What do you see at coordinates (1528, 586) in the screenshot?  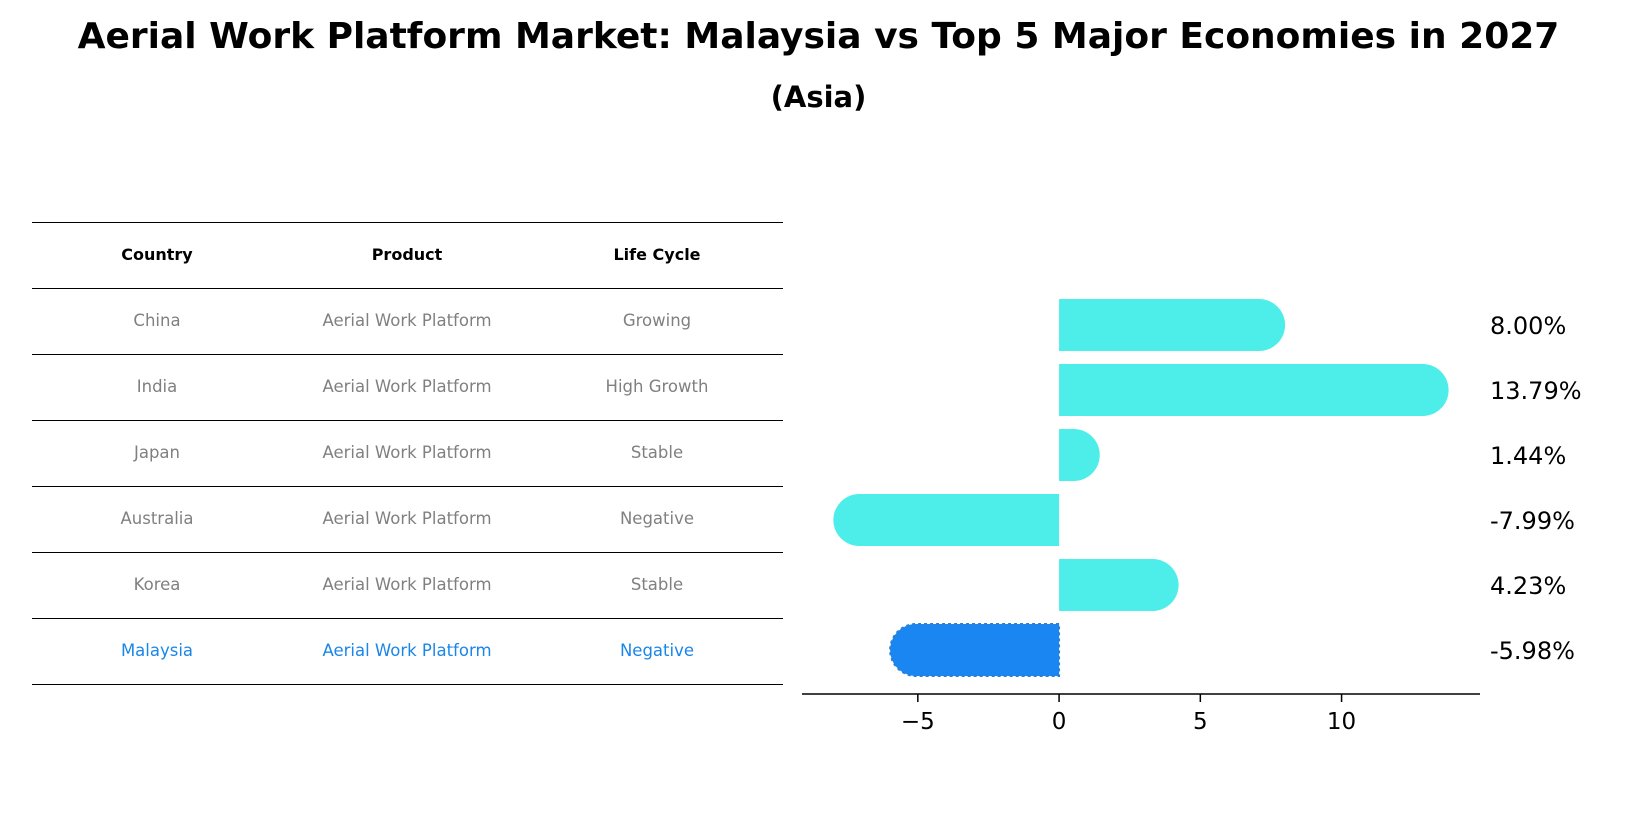 I see `value-label-korea: 4.23%` at bounding box center [1528, 586].